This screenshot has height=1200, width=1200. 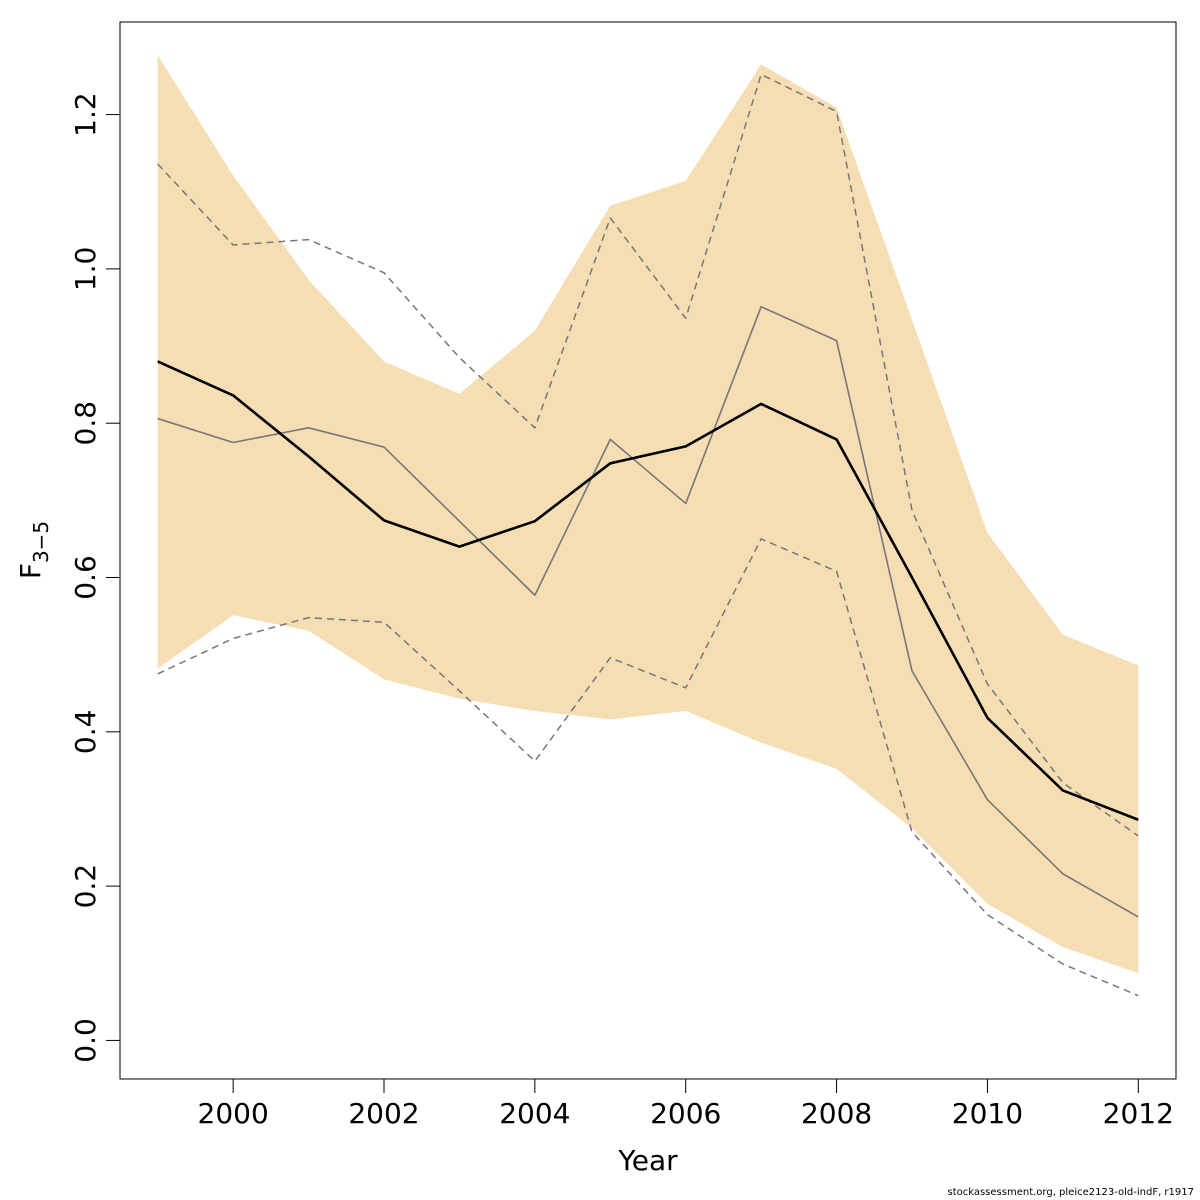 What do you see at coordinates (987, 1113) in the screenshot?
I see `x-tick-label: 2010` at bounding box center [987, 1113].